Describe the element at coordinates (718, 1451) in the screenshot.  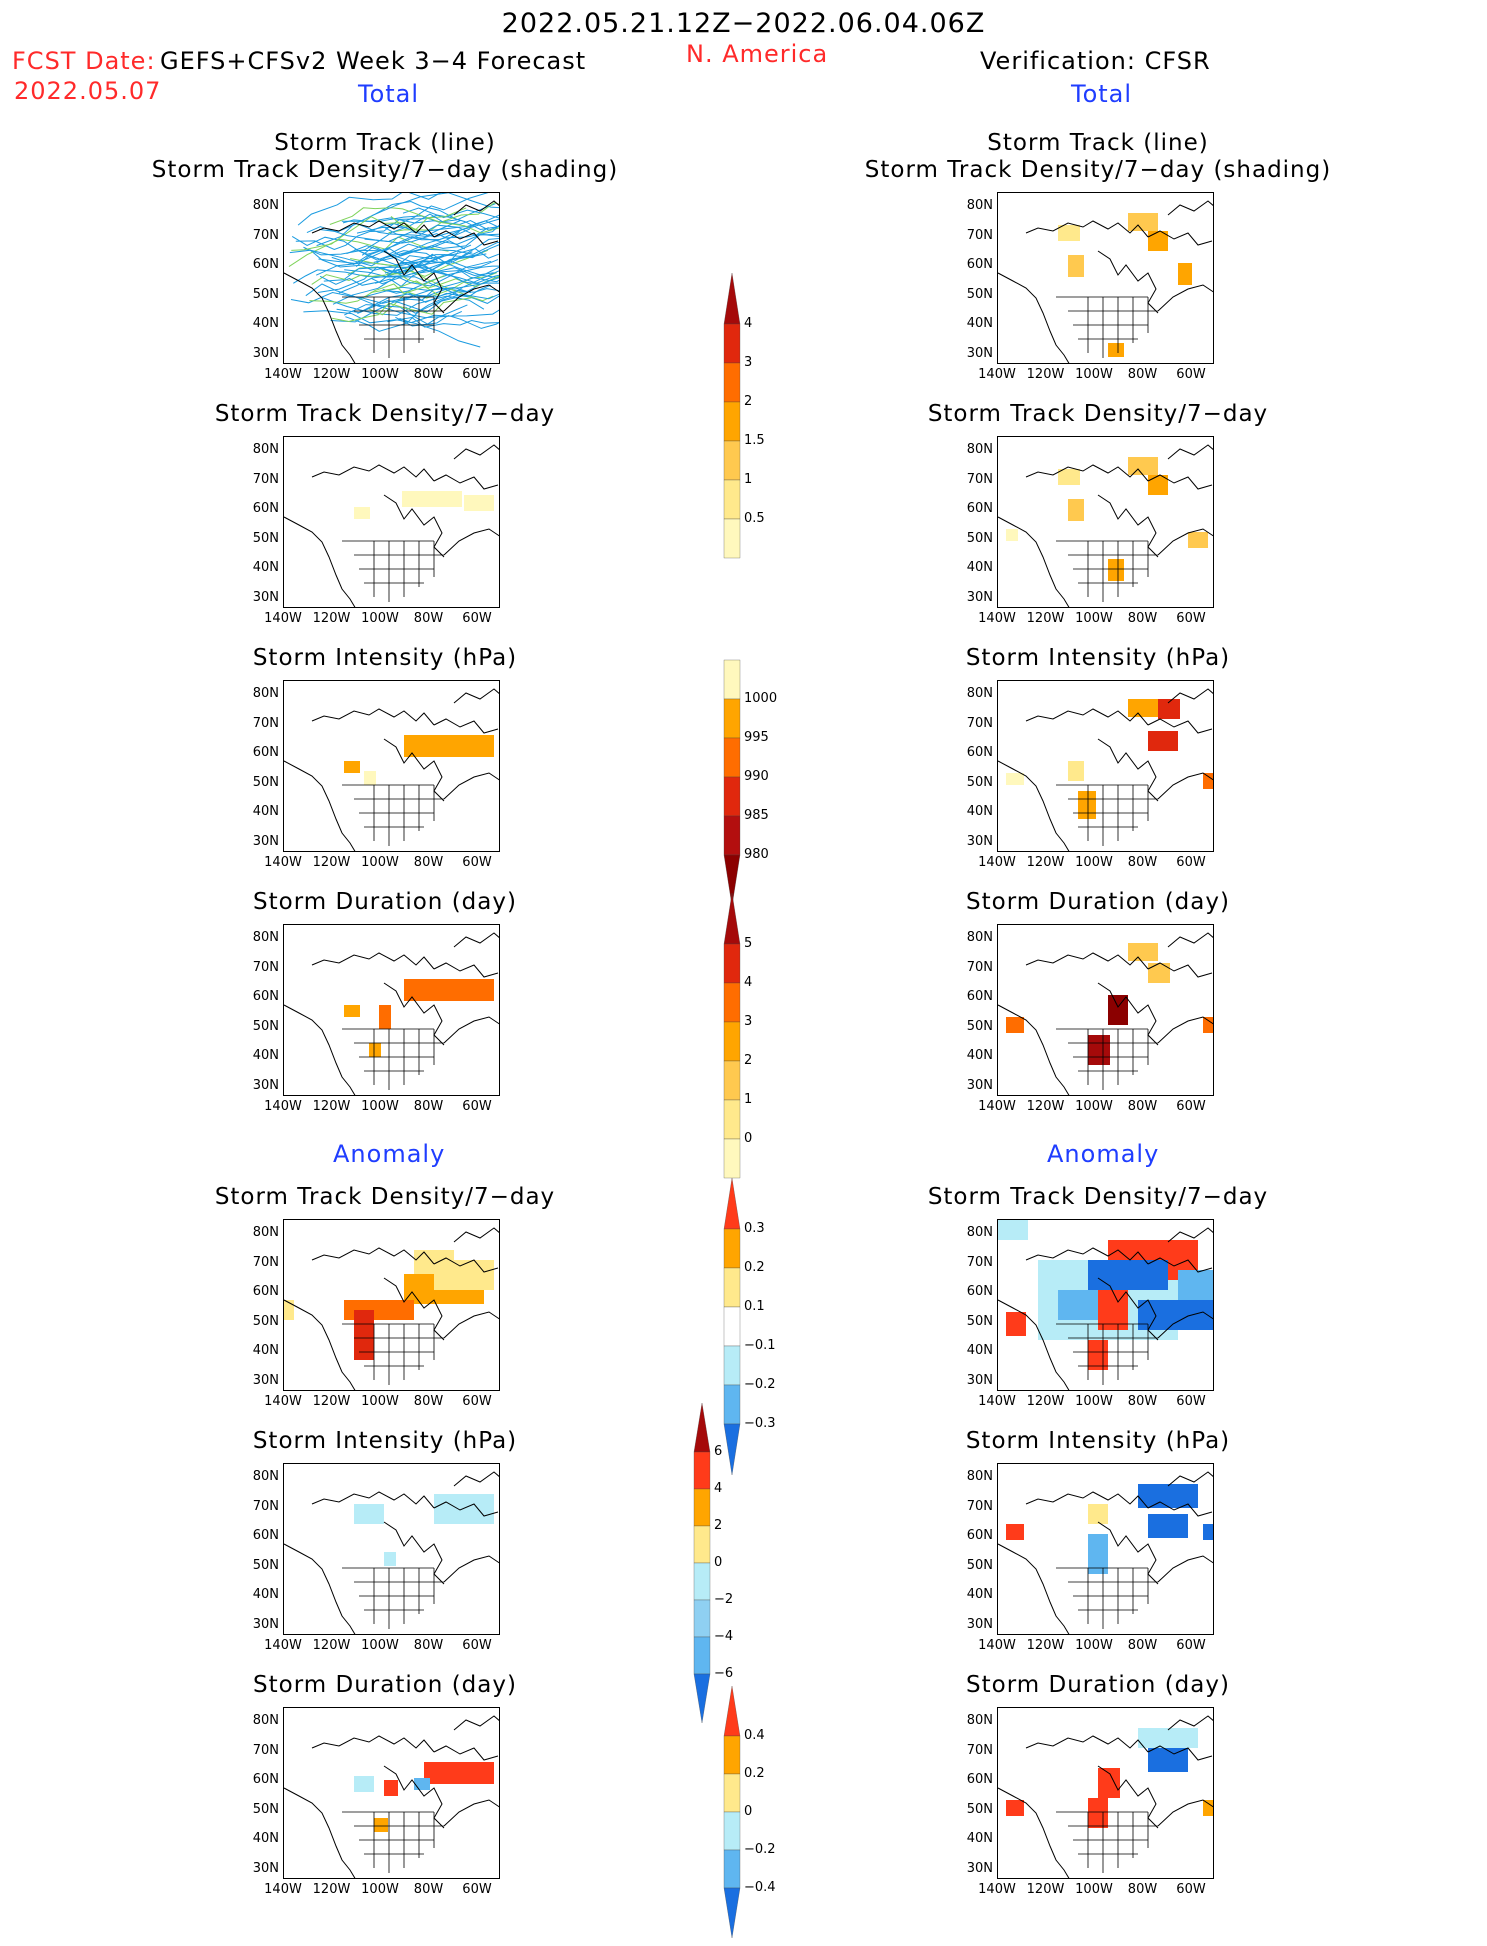
I see `colorbar-label: 6` at that location.